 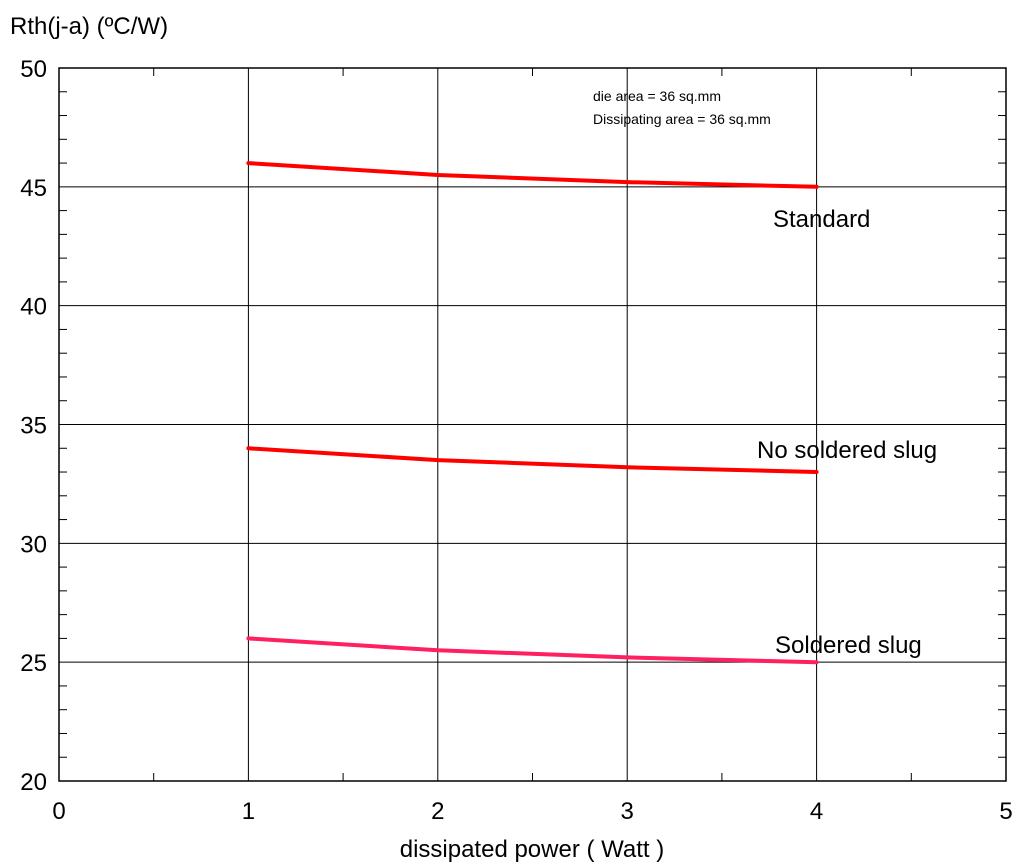 What do you see at coordinates (58, 811) in the screenshot?
I see `x-tick-label: 0` at bounding box center [58, 811].